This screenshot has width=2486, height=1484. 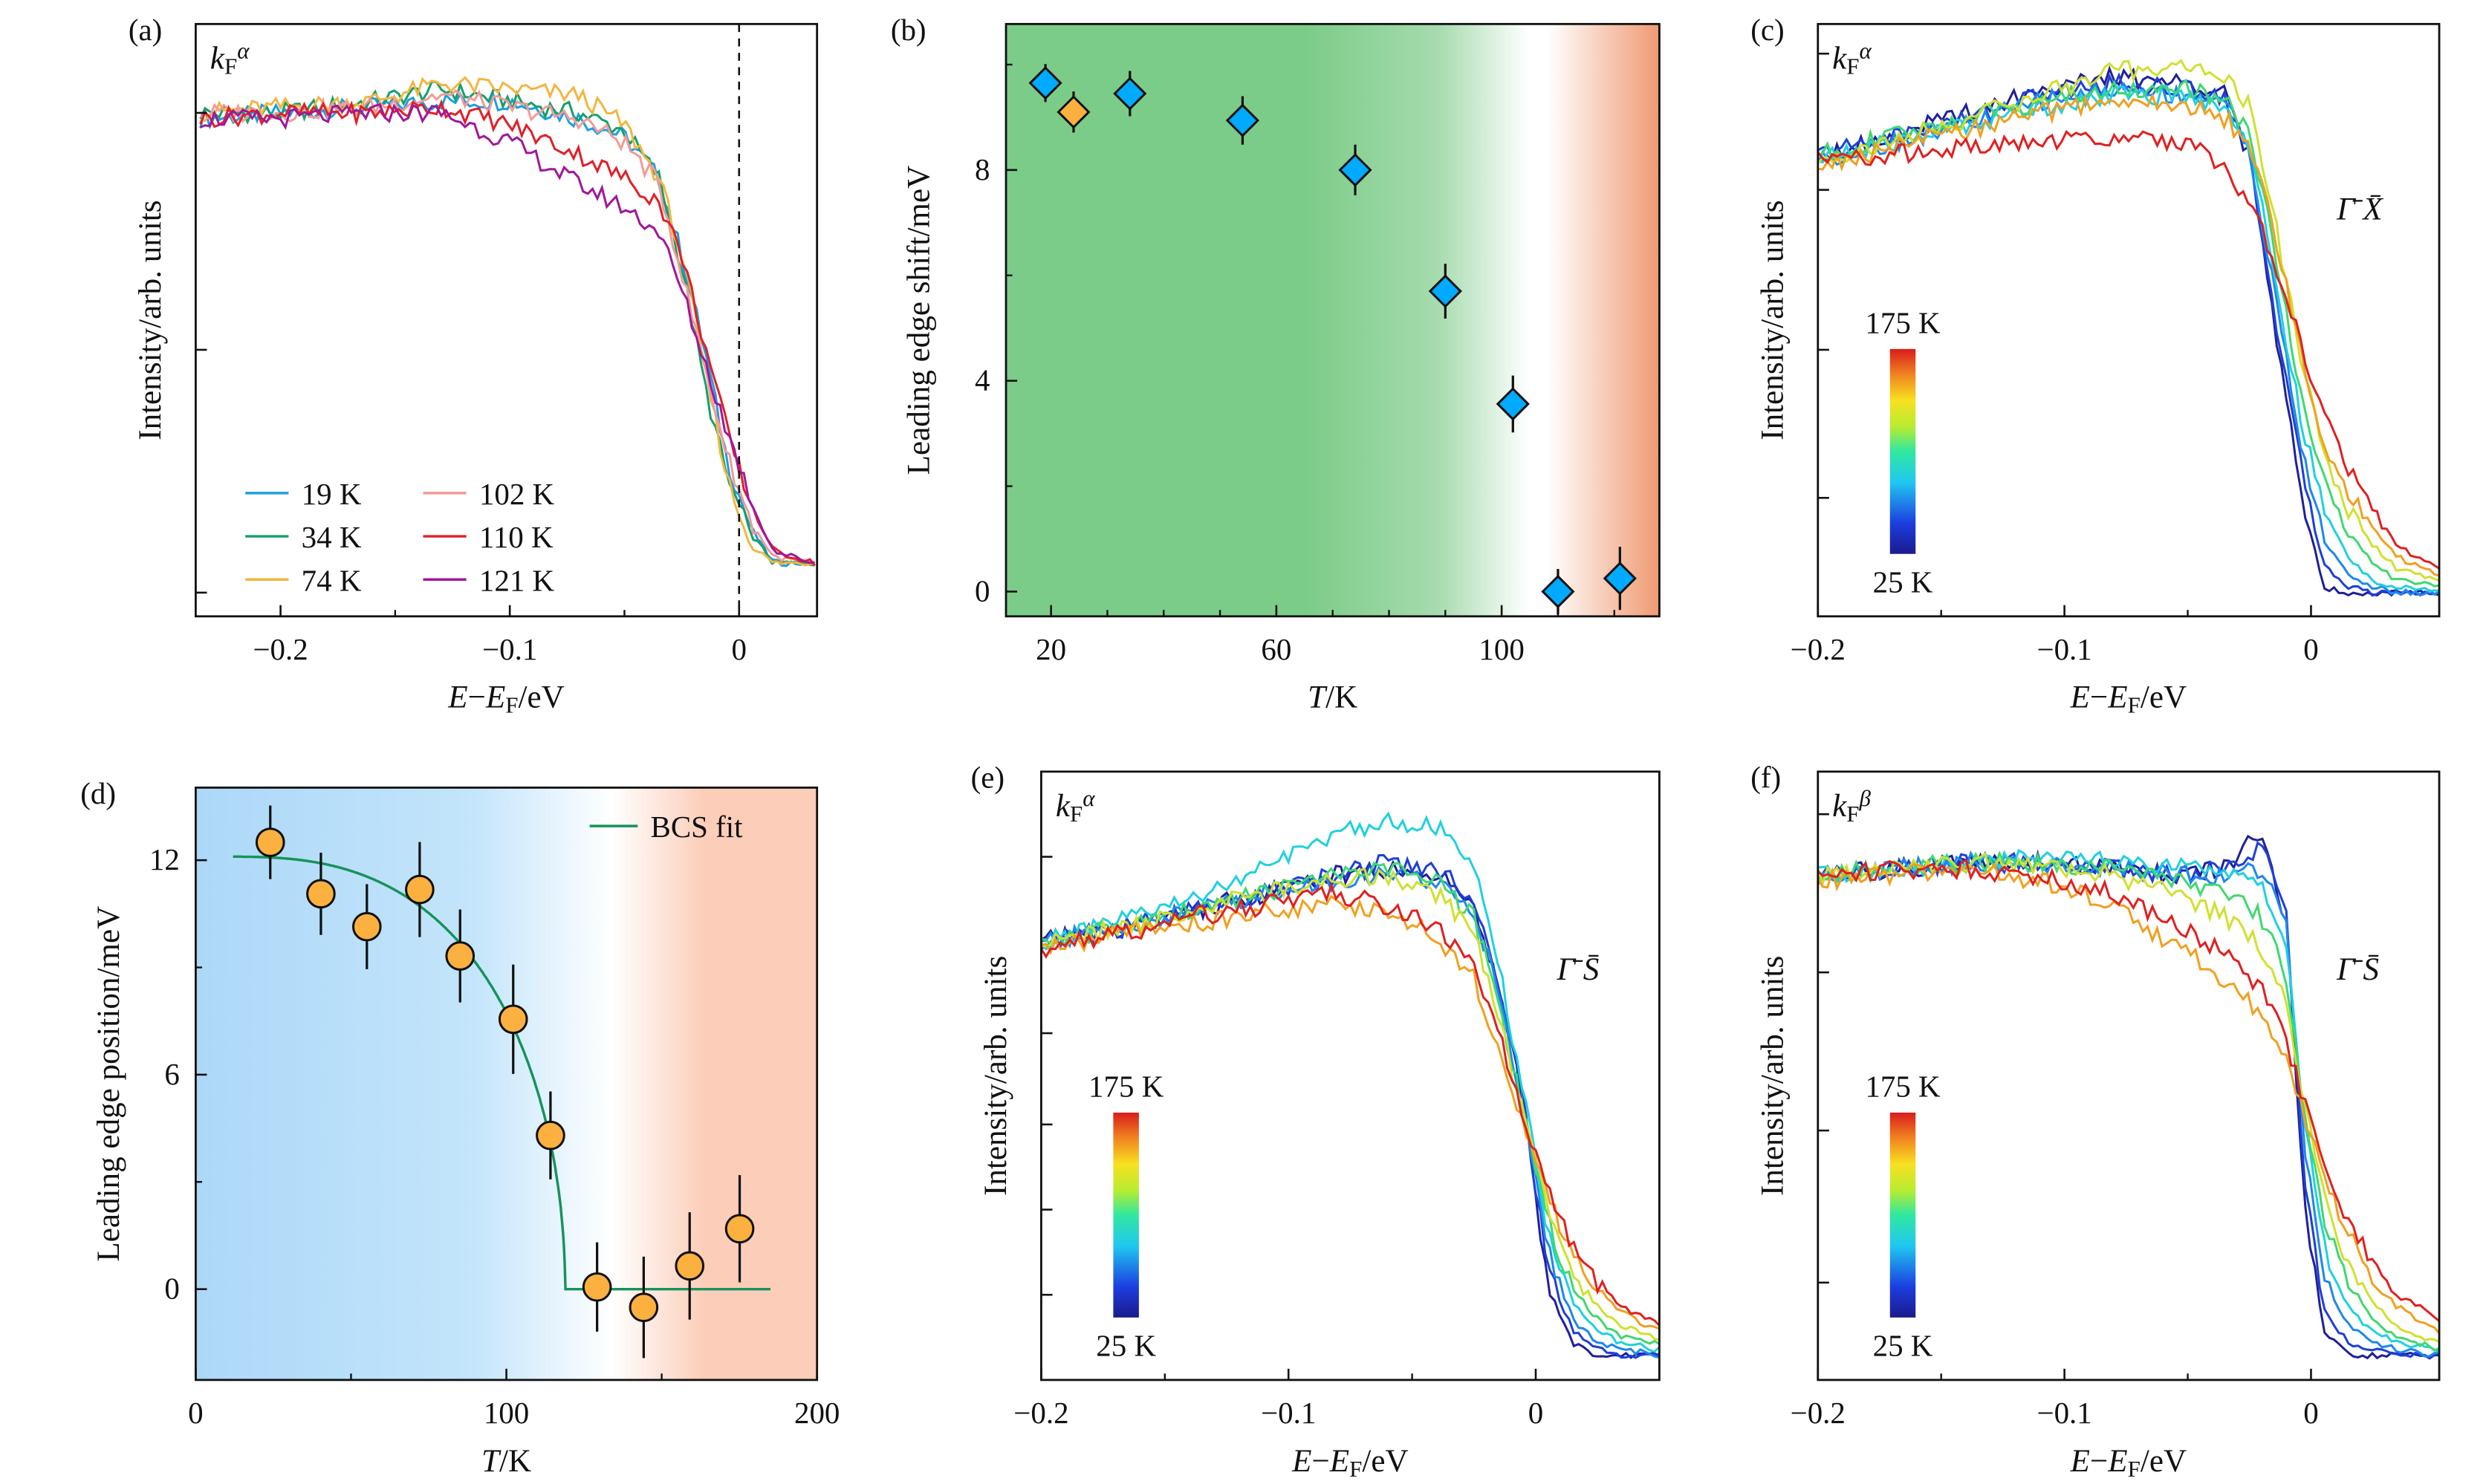 What do you see at coordinates (243, 51) in the screenshot?
I see `superscript: α` at bounding box center [243, 51].